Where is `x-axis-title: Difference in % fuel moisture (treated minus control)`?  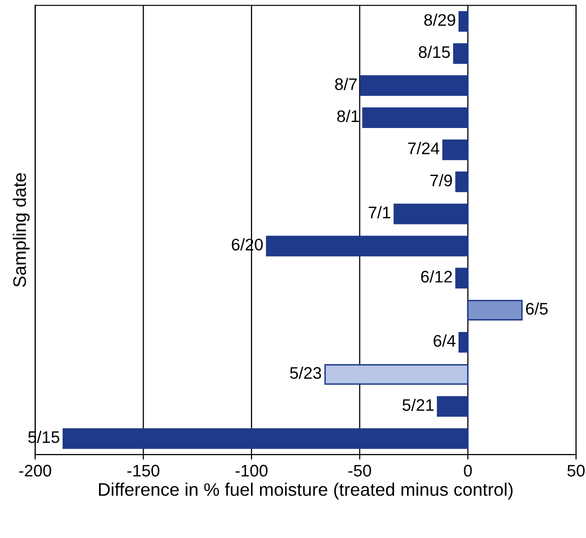
x-axis-title: Difference in % fuel moisture (treated minus control) is located at coordinates (306, 491).